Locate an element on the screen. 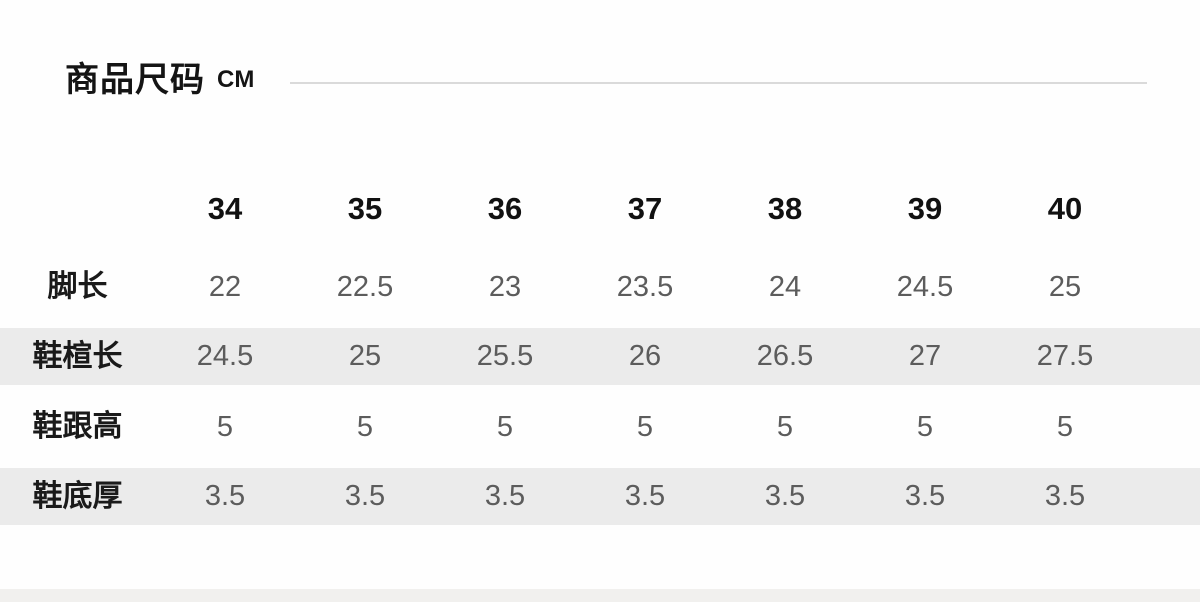 The height and width of the screenshot is (602, 1200). table-row: 鞋楦长 24.5 25 25.5 26 26.5 27 27.5 is located at coordinates (600, 357).